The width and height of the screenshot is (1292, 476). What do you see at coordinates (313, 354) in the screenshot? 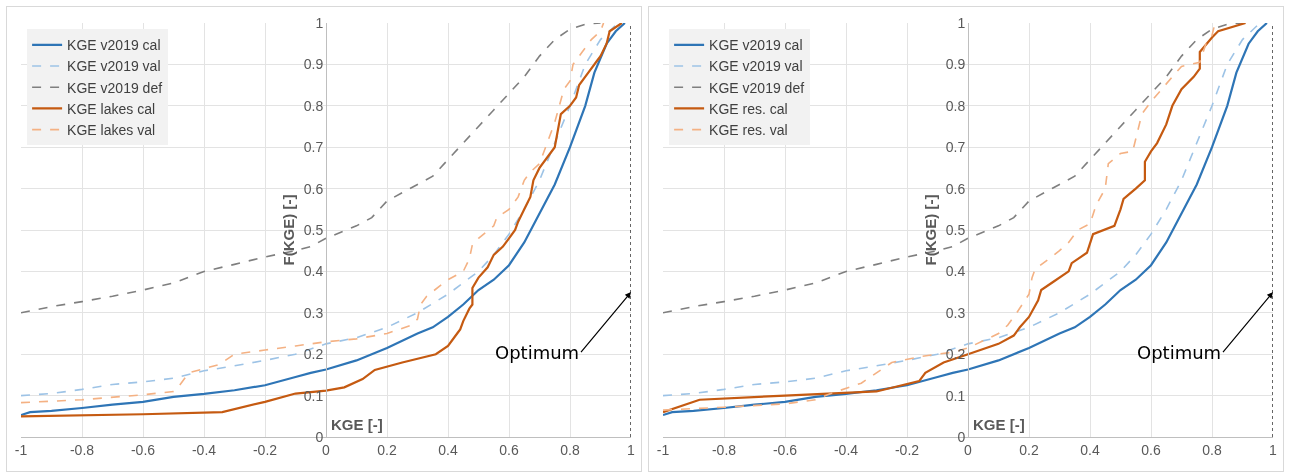
I see `y-tick-label: 0.2` at bounding box center [313, 354].